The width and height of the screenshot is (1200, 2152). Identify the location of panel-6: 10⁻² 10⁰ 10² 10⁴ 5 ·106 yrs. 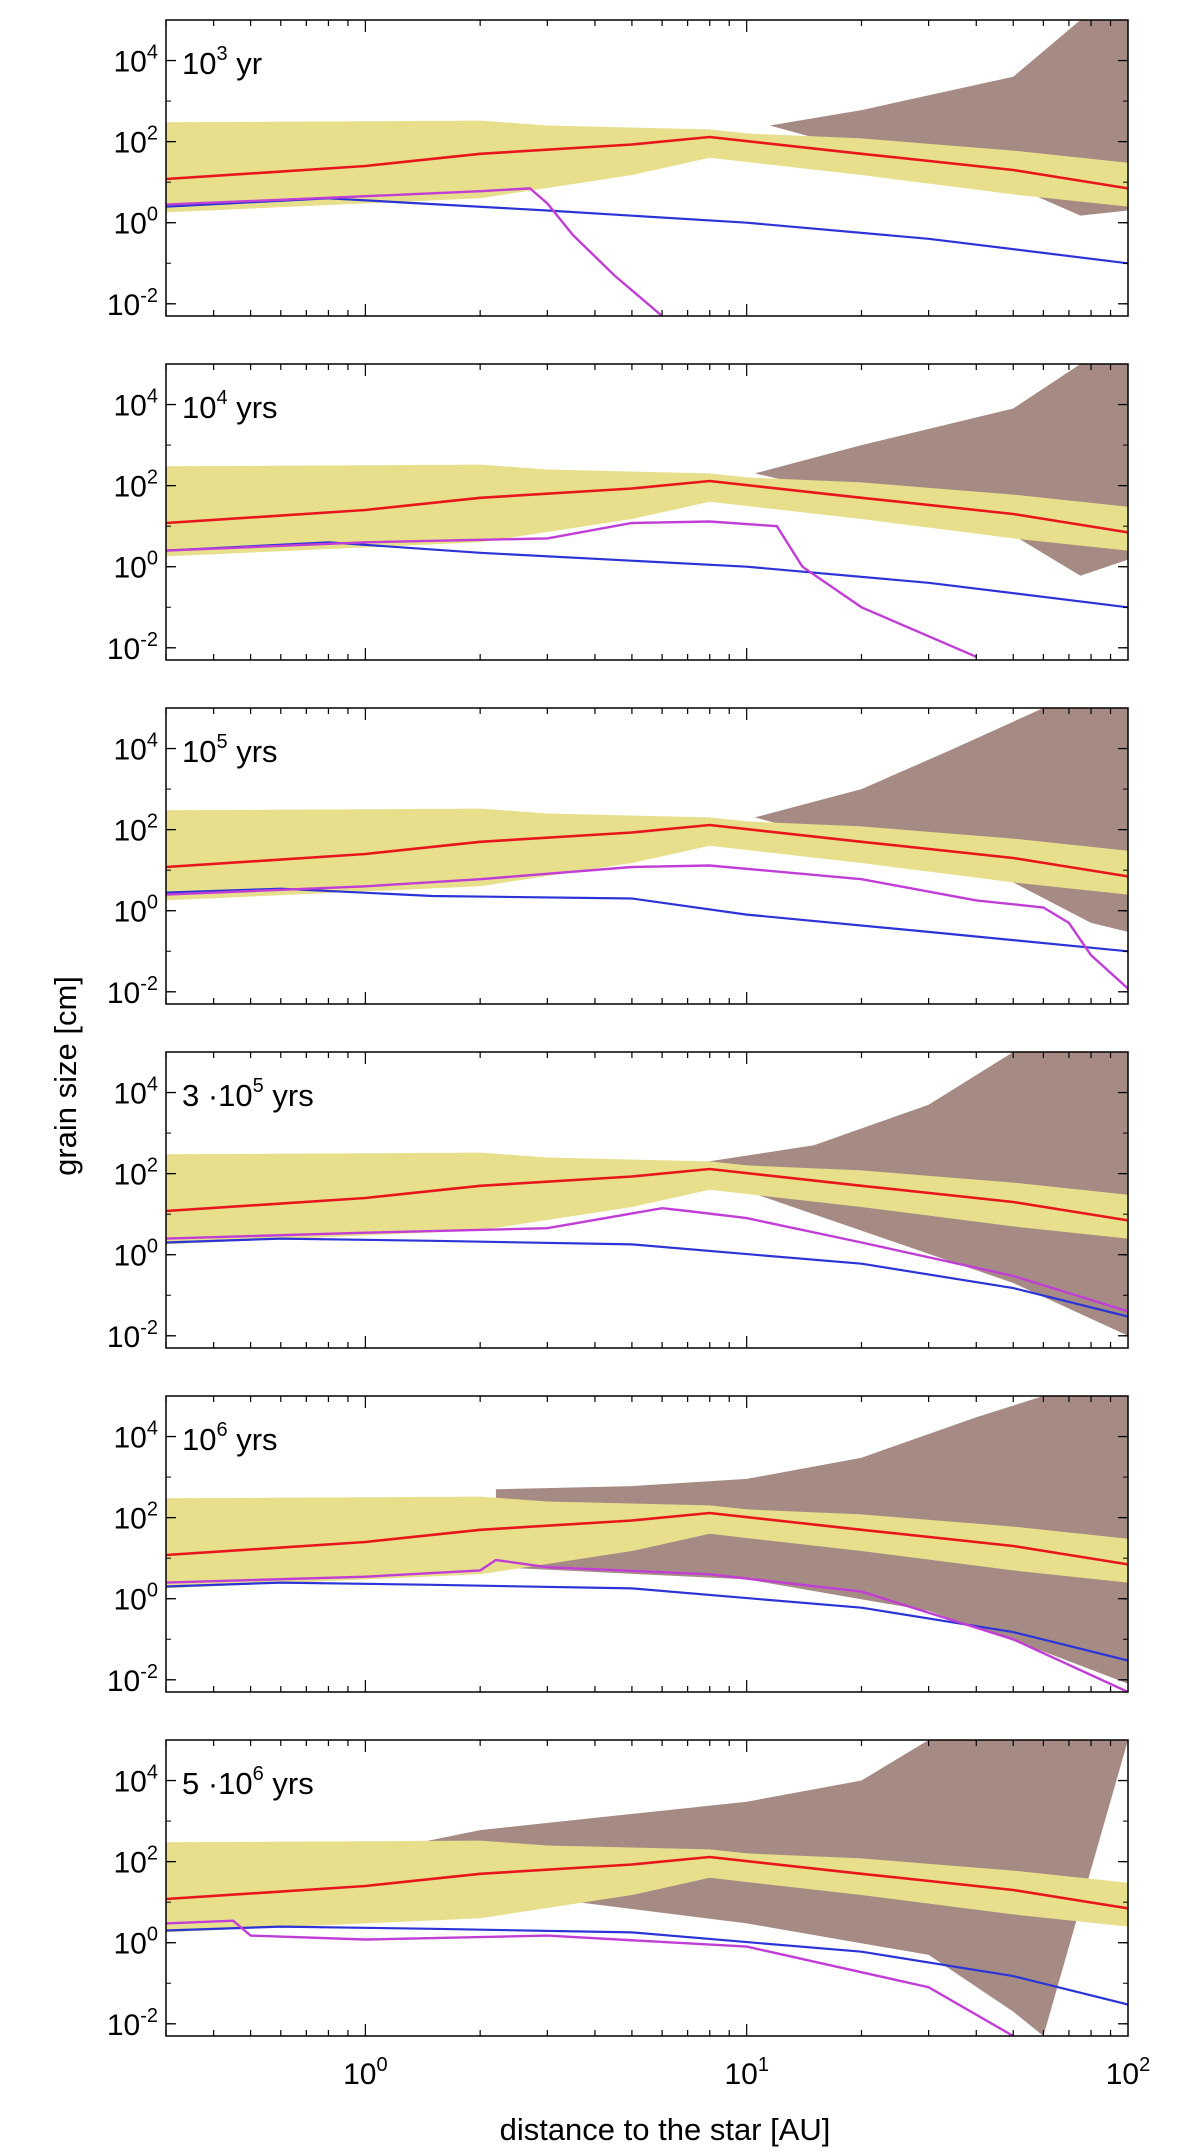
(618, 1890).